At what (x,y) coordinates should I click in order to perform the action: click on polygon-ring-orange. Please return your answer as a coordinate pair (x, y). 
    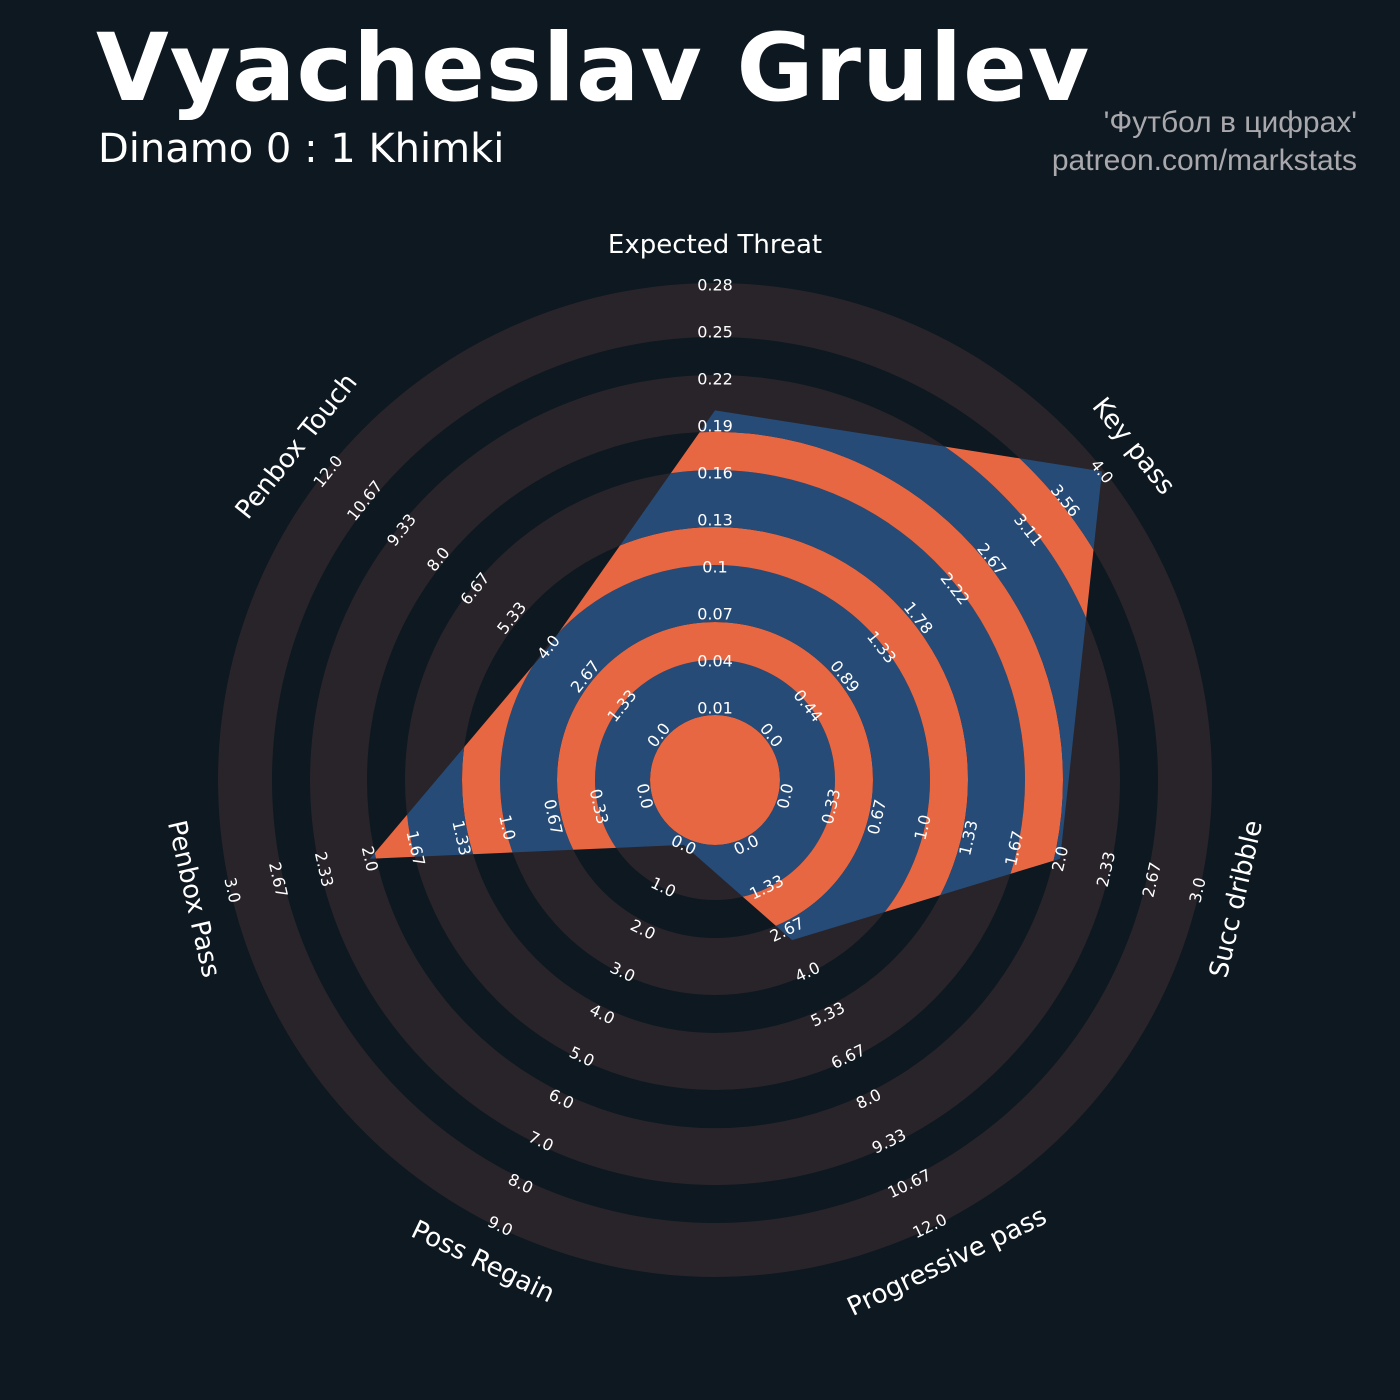
    Looking at the image, I should click on (715, 780).